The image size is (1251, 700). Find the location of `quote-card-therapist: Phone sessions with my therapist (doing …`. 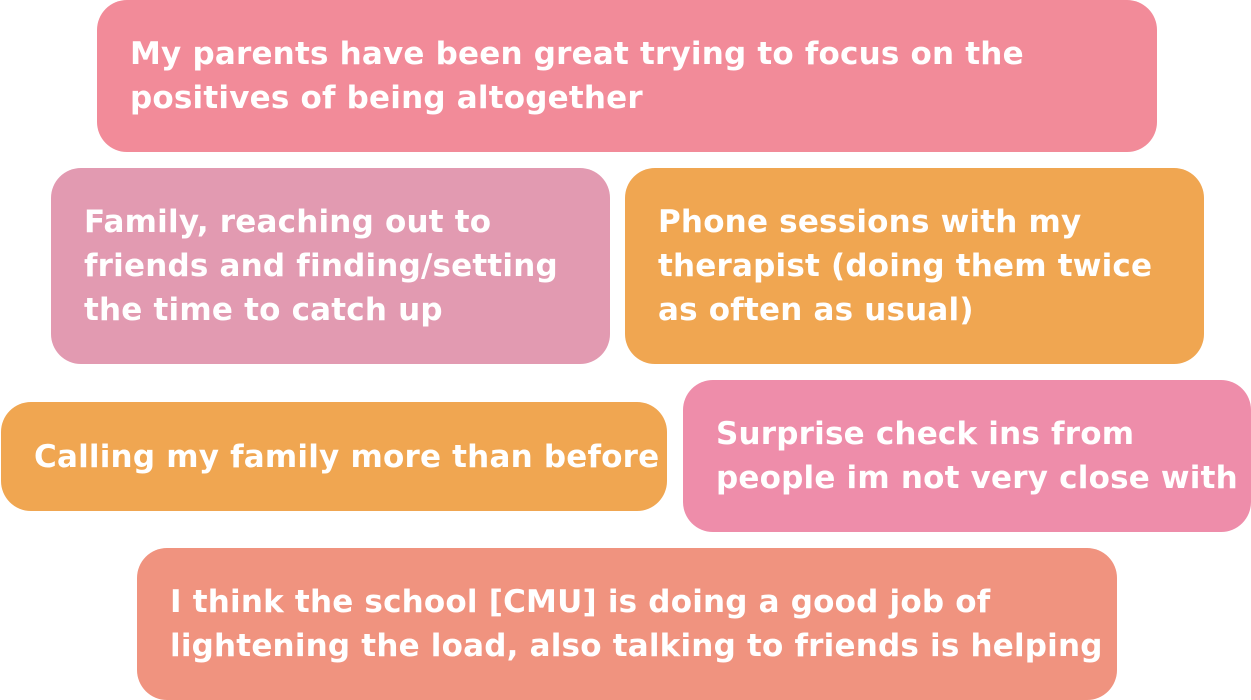

quote-card-therapist: Phone sessions with my therapist (doing … is located at coordinates (914, 266).